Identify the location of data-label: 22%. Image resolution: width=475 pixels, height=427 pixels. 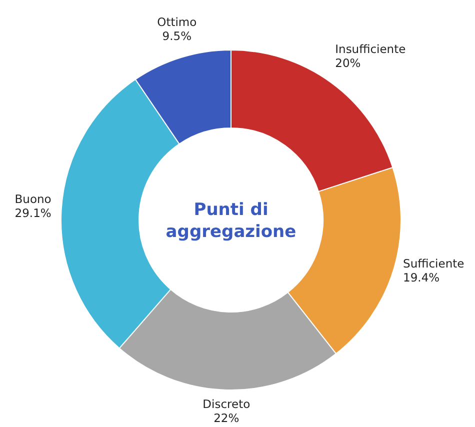
(227, 417).